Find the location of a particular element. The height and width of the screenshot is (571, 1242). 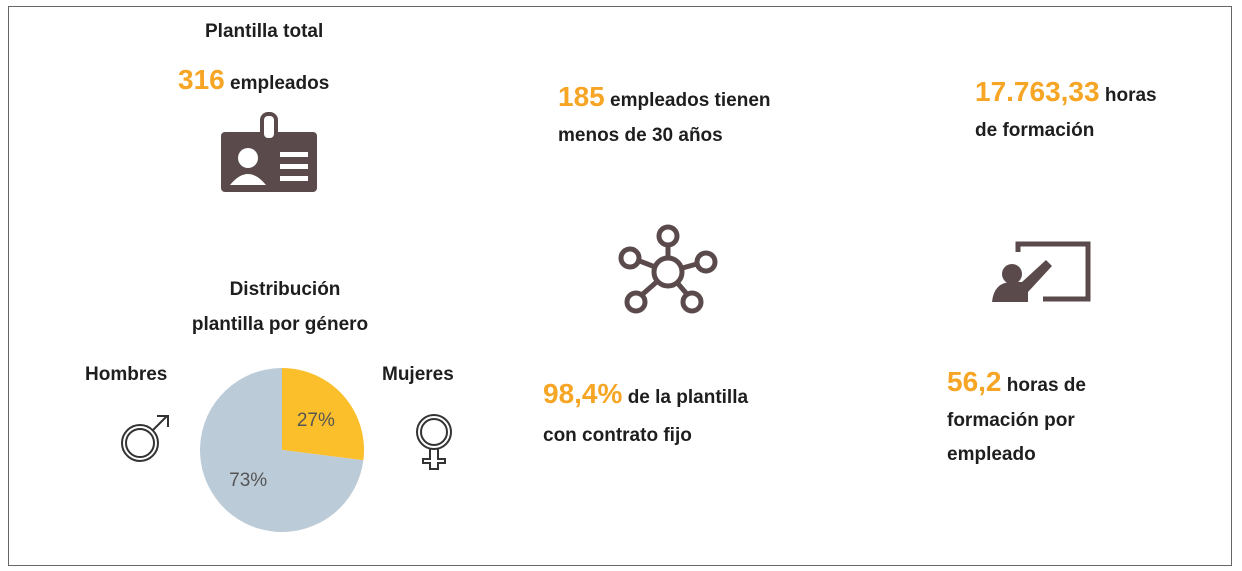

hours-text: empleado is located at coordinates (991, 454).